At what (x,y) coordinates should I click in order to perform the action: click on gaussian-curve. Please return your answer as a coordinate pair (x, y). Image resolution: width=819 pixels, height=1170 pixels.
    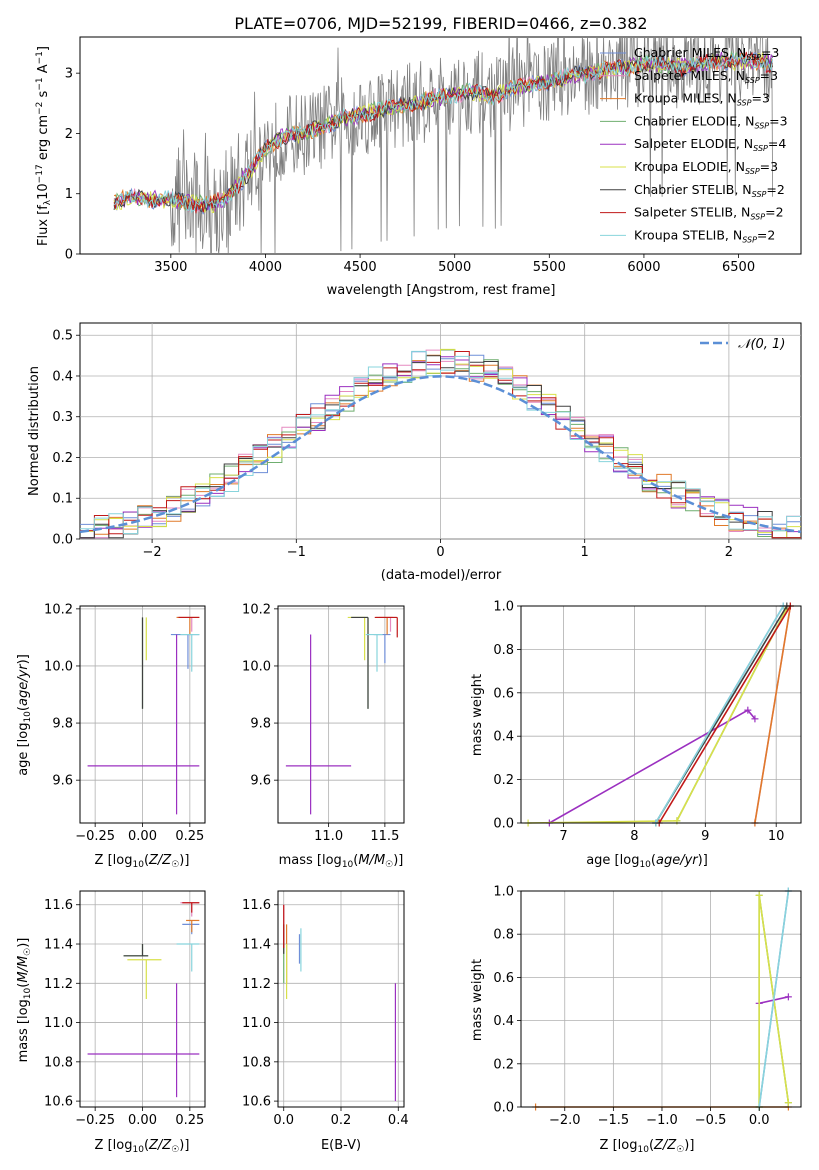
    Looking at the image, I should click on (440, 454).